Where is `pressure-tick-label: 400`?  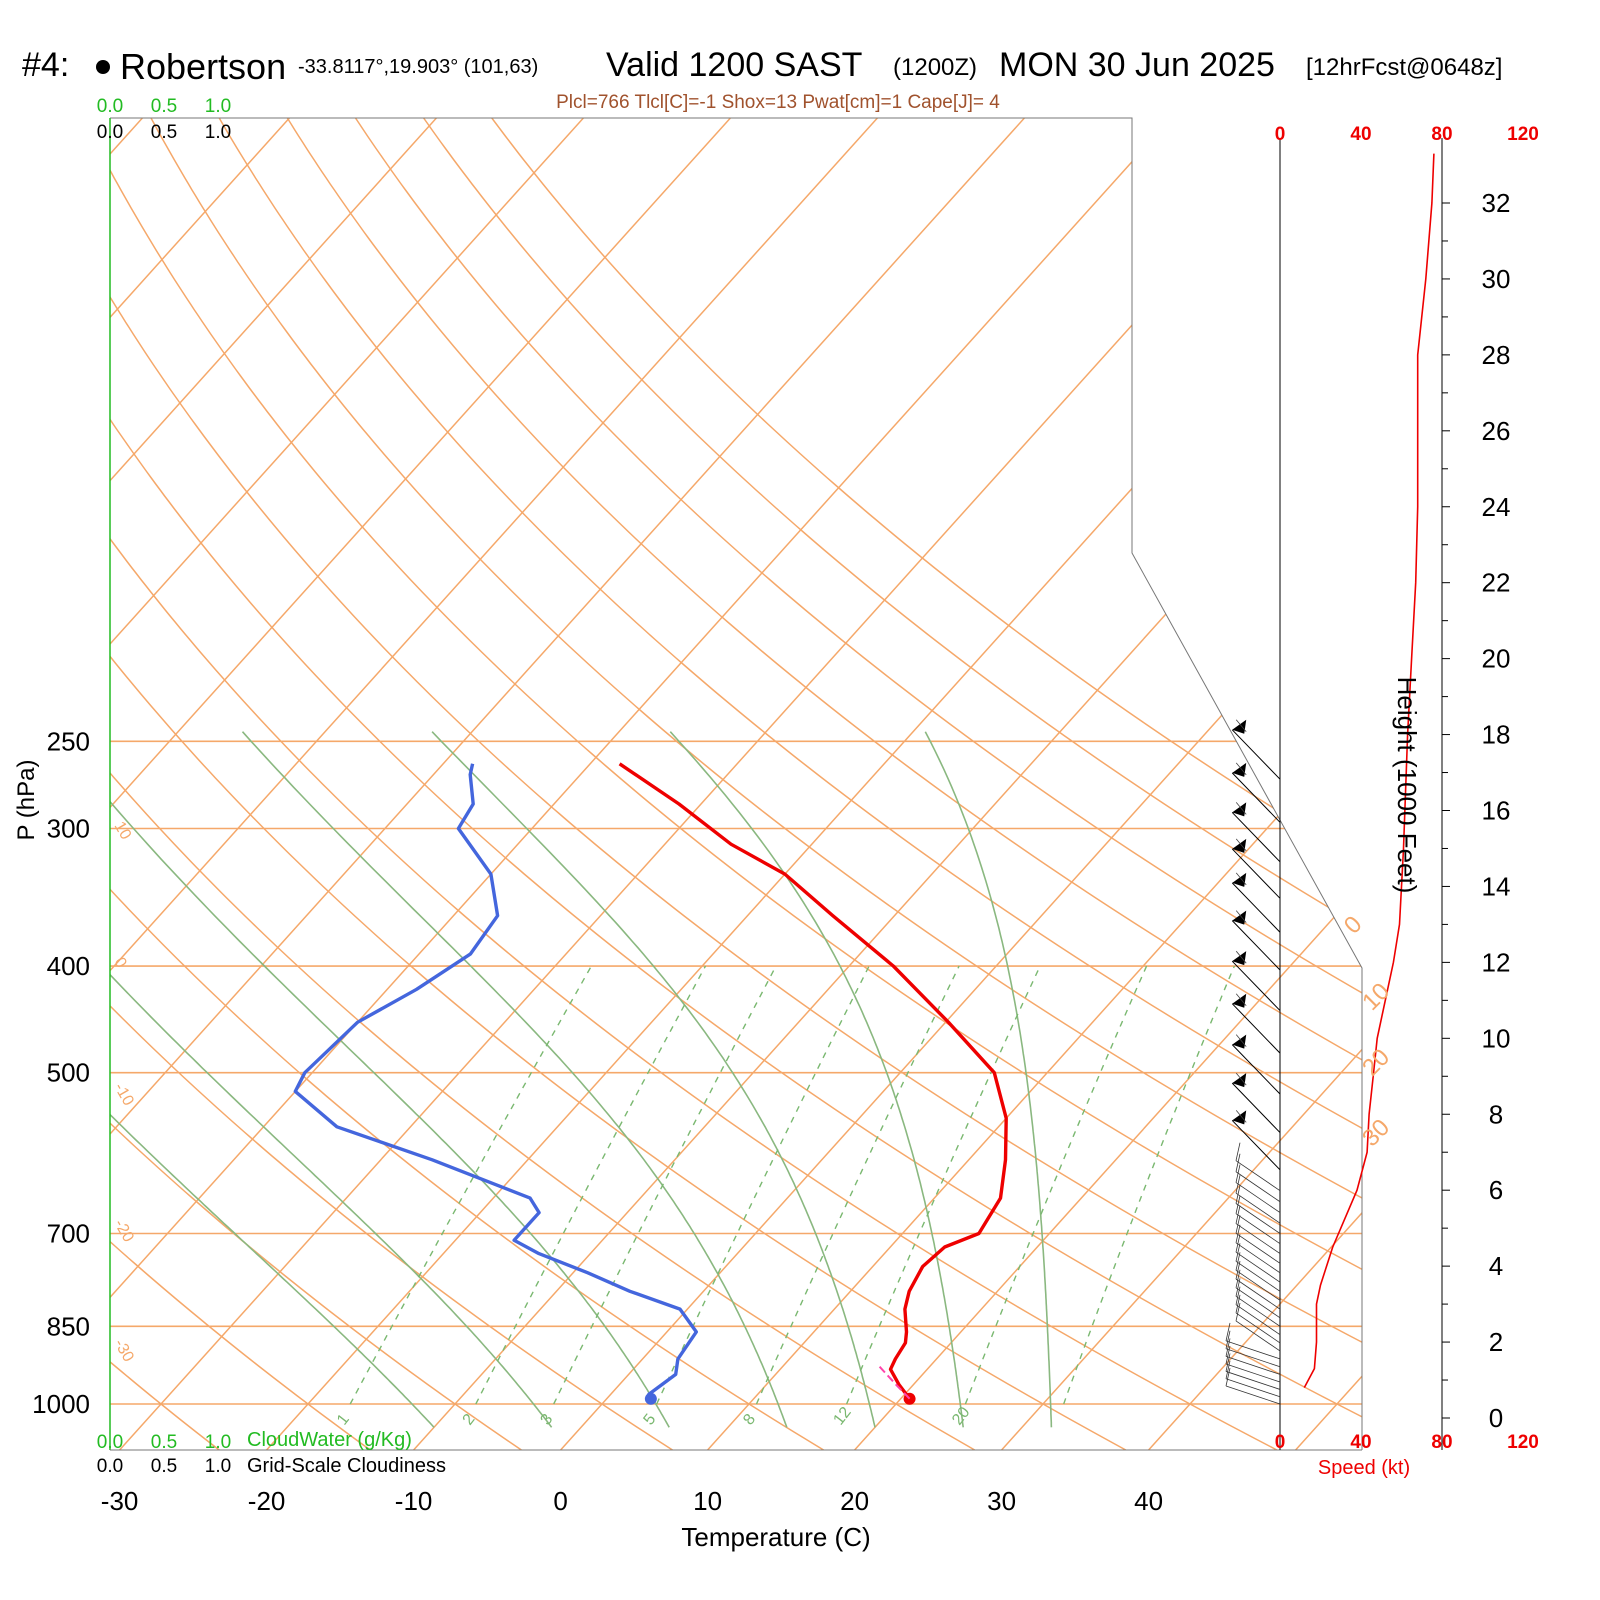
pressure-tick-label: 400 is located at coordinates (68, 966).